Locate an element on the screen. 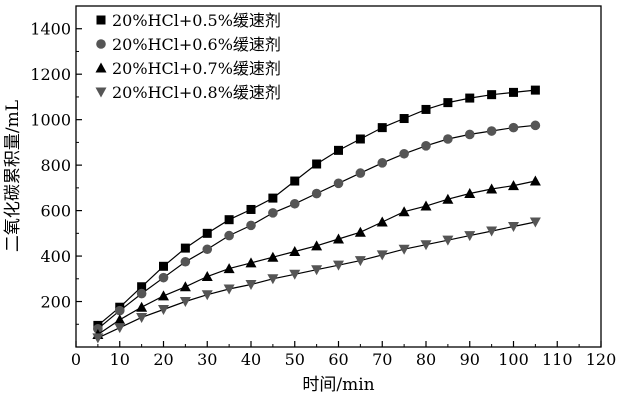 The height and width of the screenshot is (401, 620). y-tick-label: 800 is located at coordinates (55, 165).